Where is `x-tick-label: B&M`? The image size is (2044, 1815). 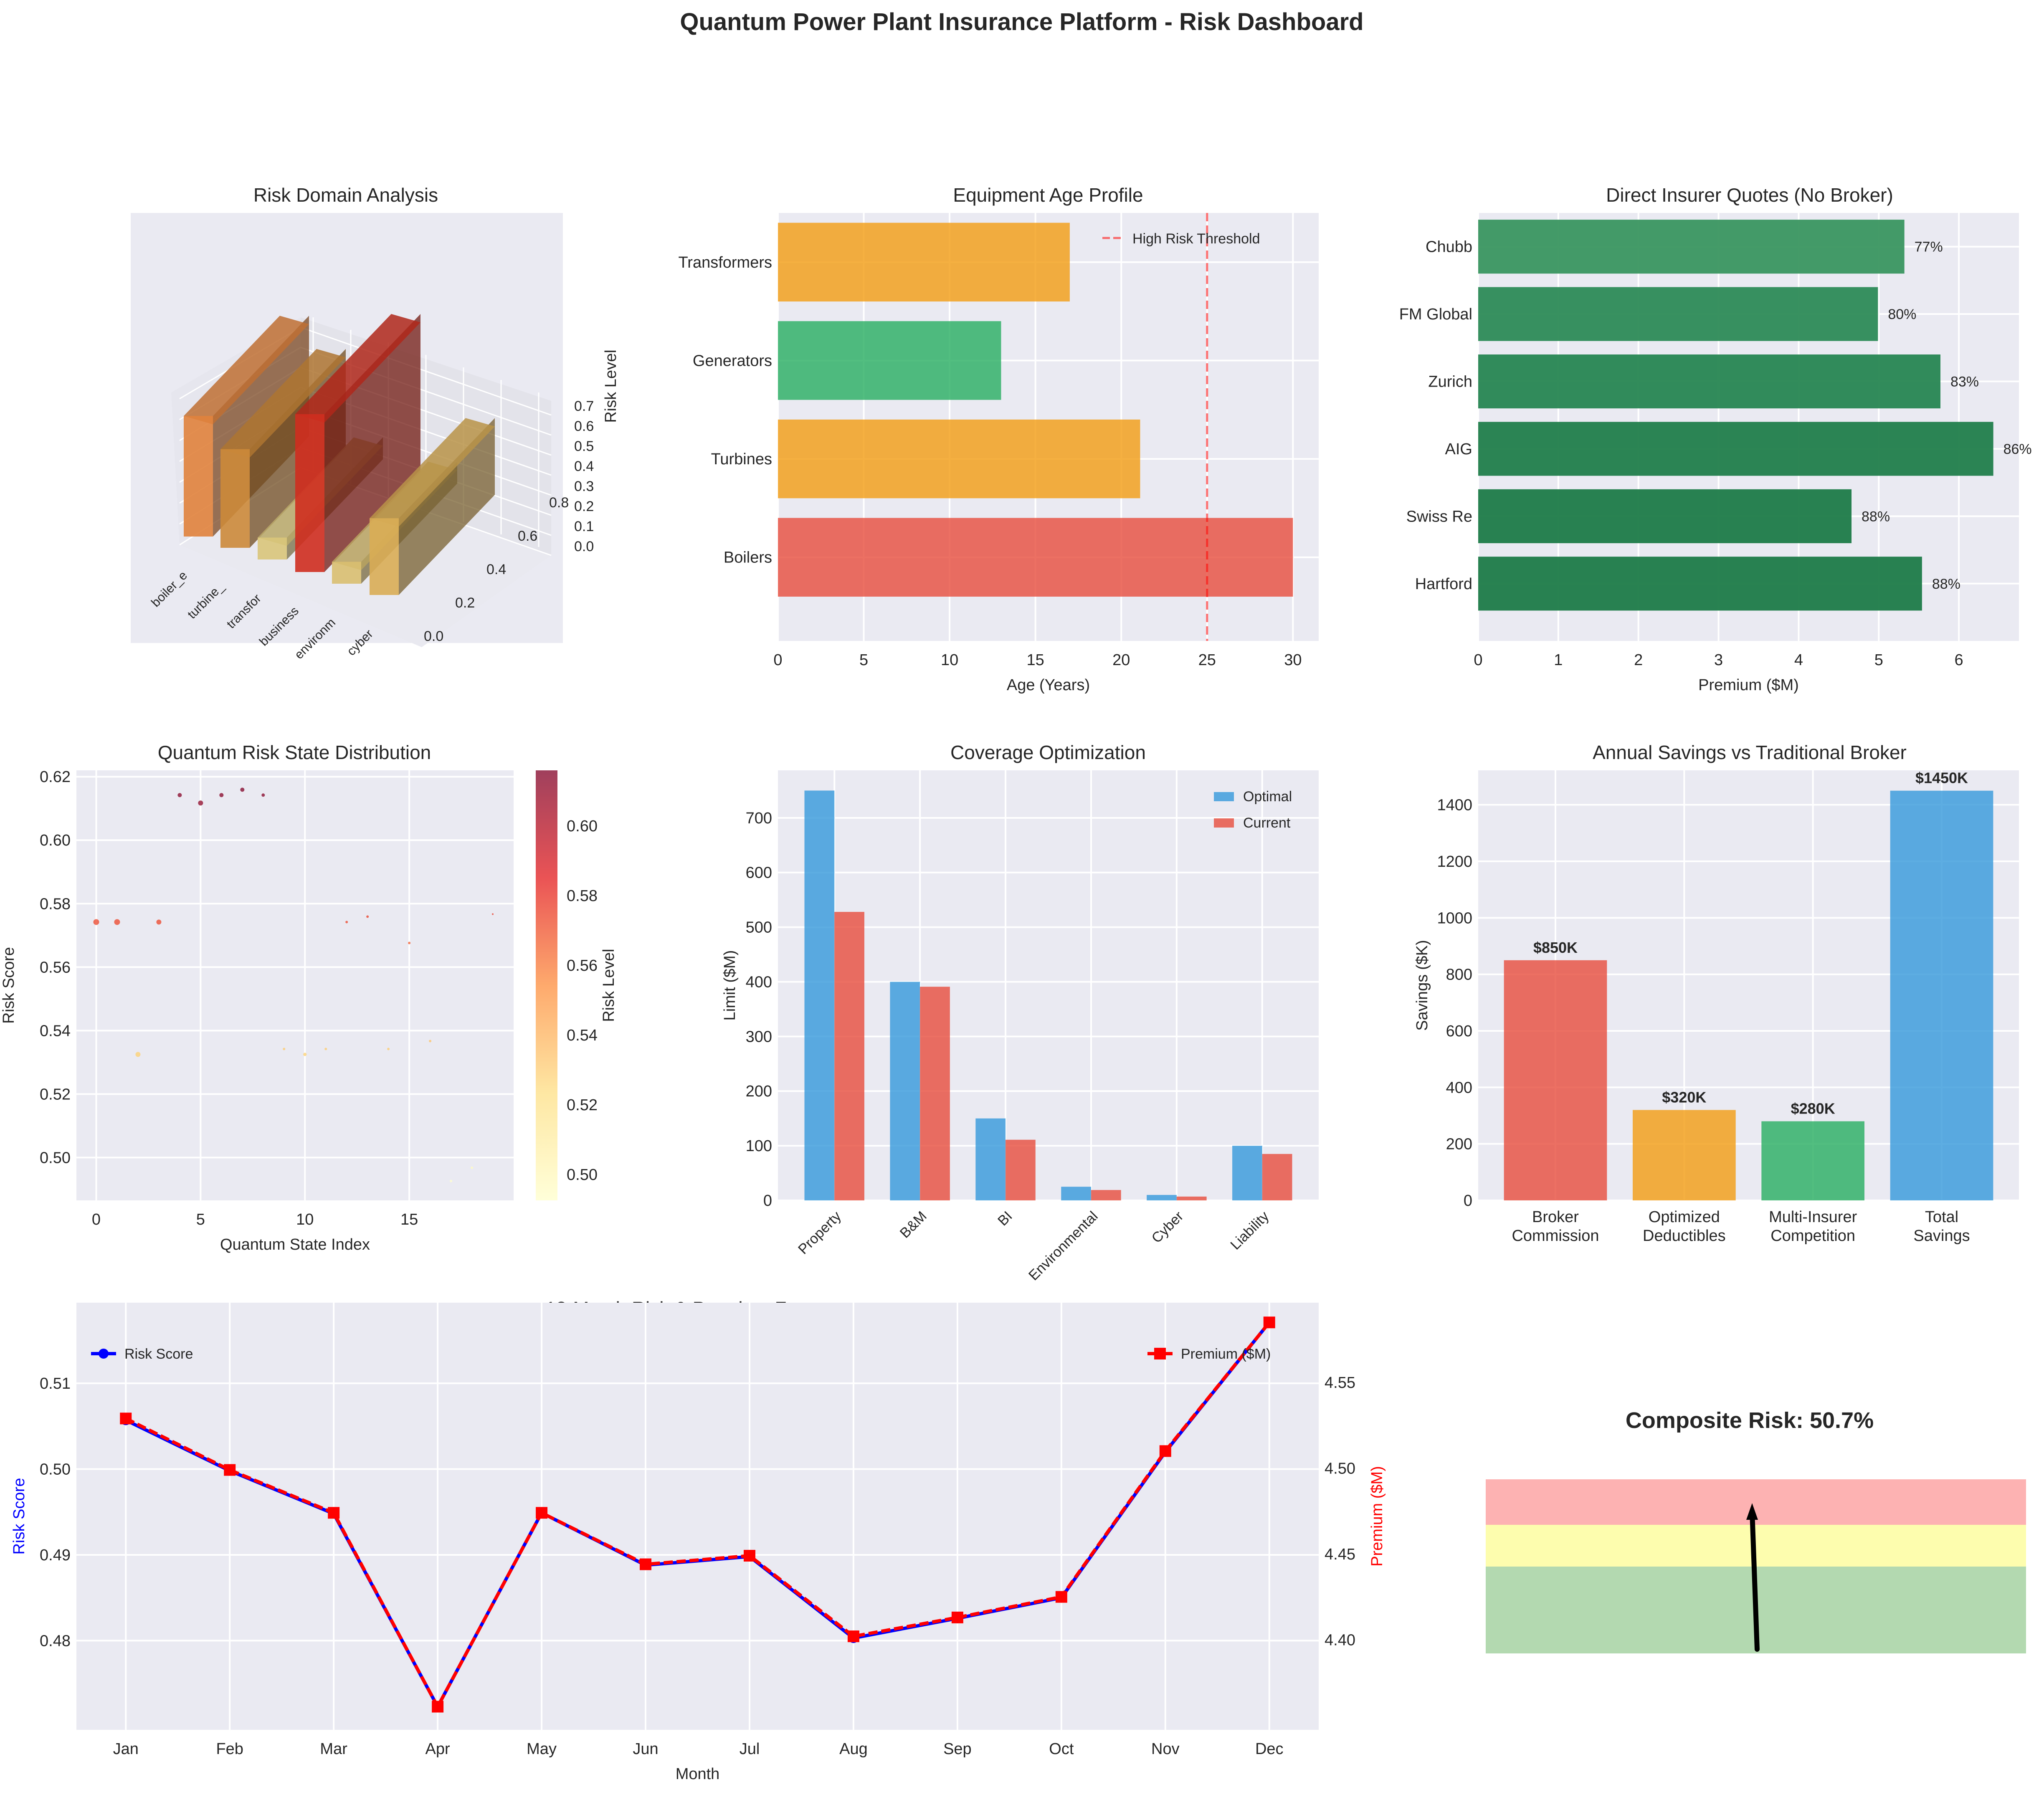 x-tick-label: B&M is located at coordinates (913, 1224).